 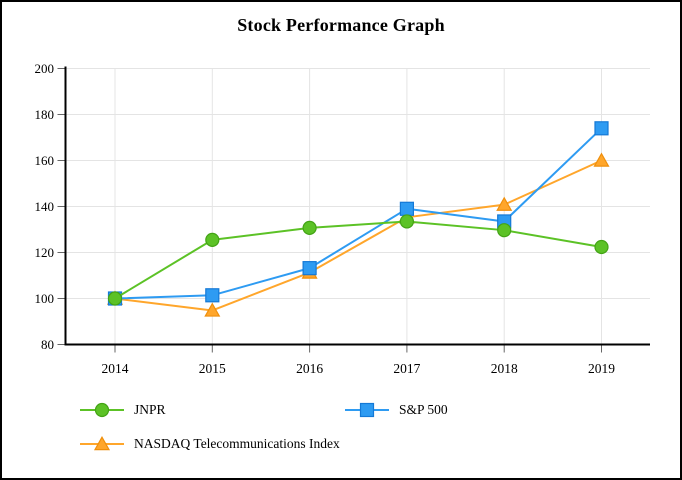 What do you see at coordinates (45, 68) in the screenshot?
I see `y-tick-label-200: 200` at bounding box center [45, 68].